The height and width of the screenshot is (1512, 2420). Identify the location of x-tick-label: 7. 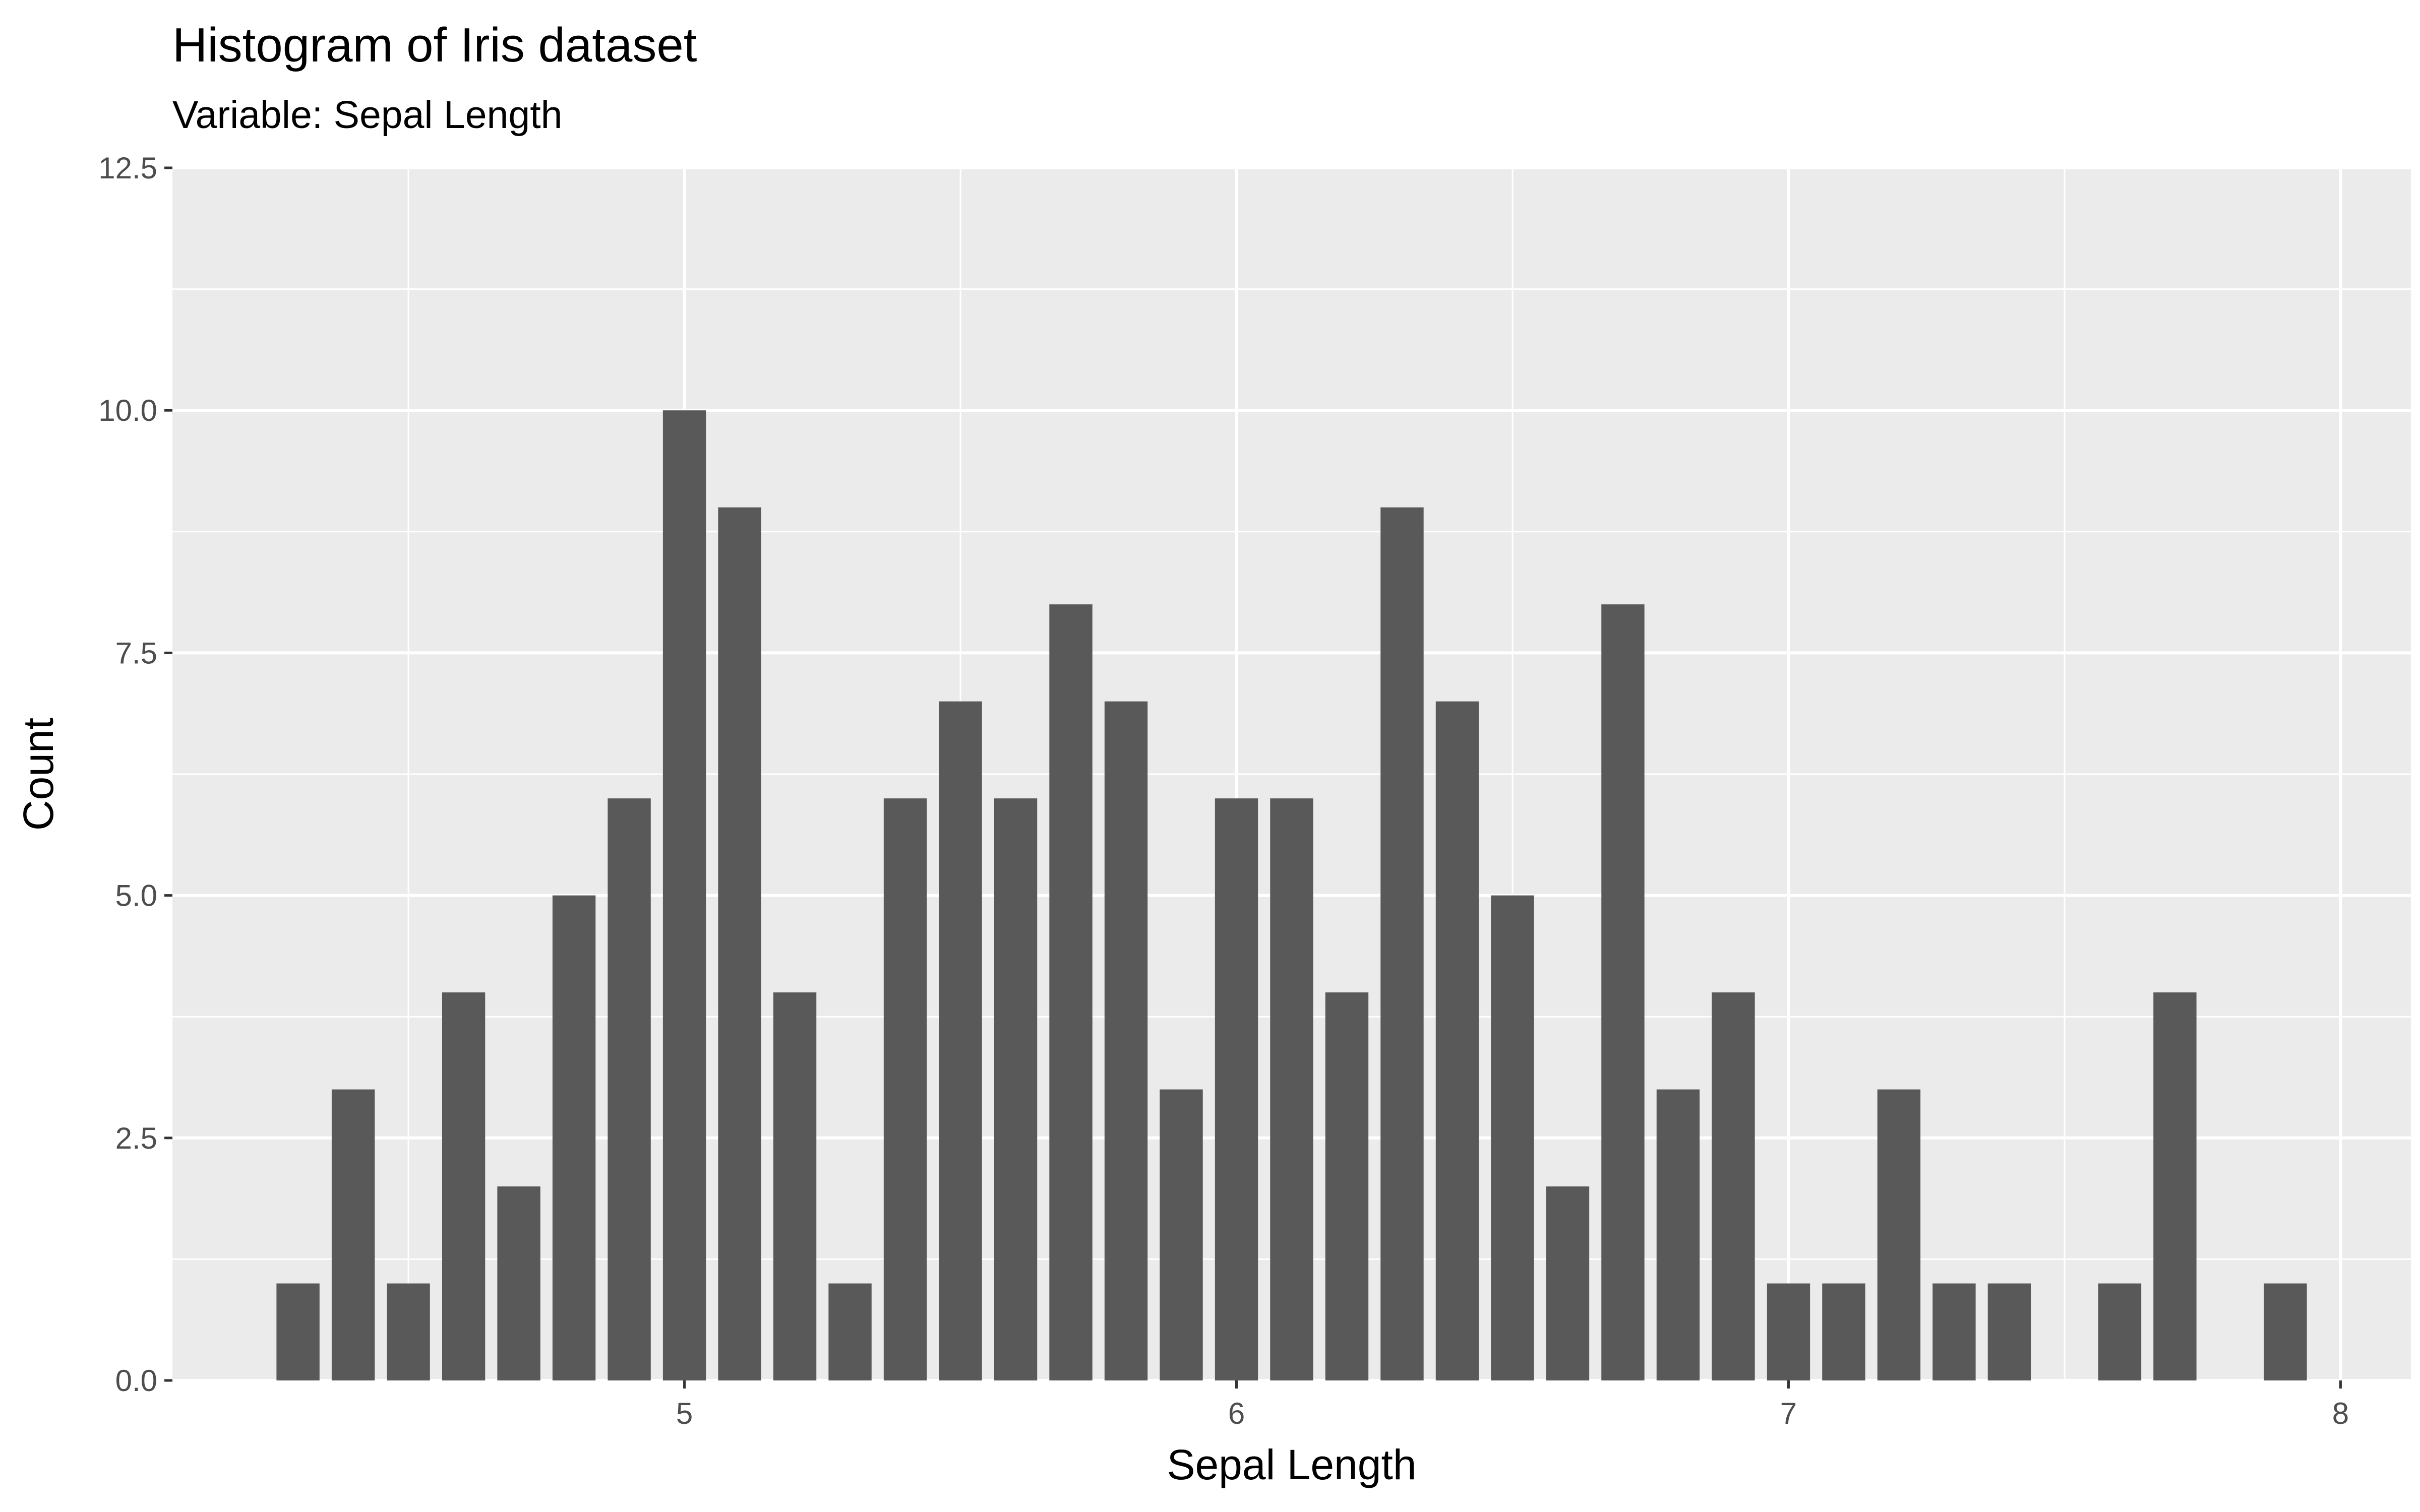
(1788, 1413).